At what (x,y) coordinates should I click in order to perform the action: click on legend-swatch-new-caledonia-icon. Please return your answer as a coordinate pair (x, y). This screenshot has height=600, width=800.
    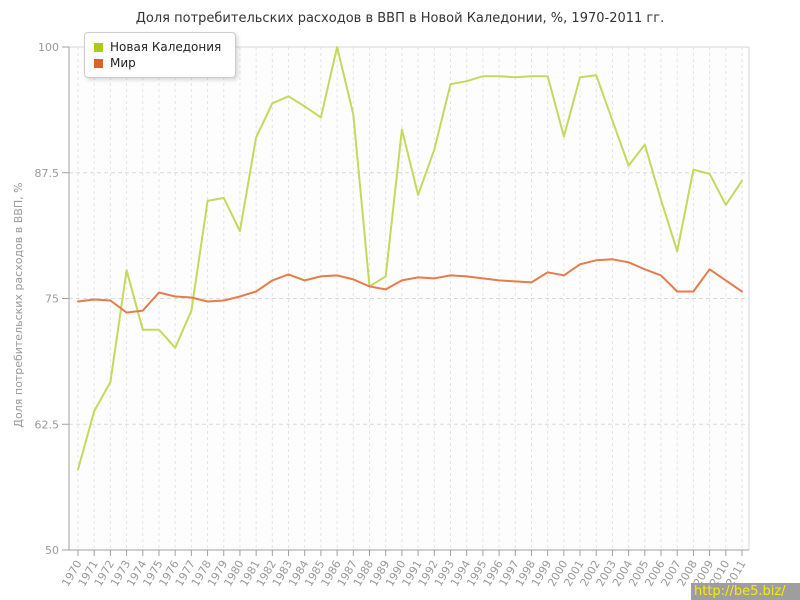
    Looking at the image, I should click on (98, 47).